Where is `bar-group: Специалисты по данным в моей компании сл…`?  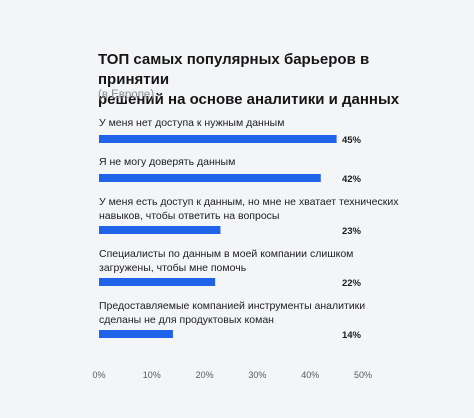 bar-group: Специалисты по данным в моей компании сл… is located at coordinates (230, 268).